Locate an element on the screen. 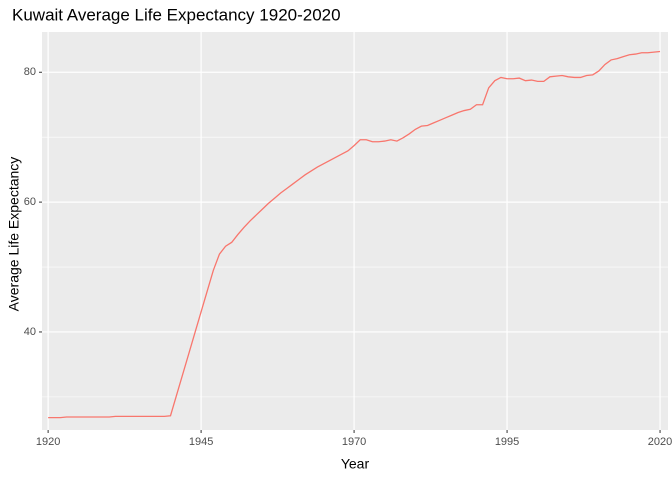 The height and width of the screenshot is (480, 672). x-tick-label: 1920 is located at coordinates (48, 442).